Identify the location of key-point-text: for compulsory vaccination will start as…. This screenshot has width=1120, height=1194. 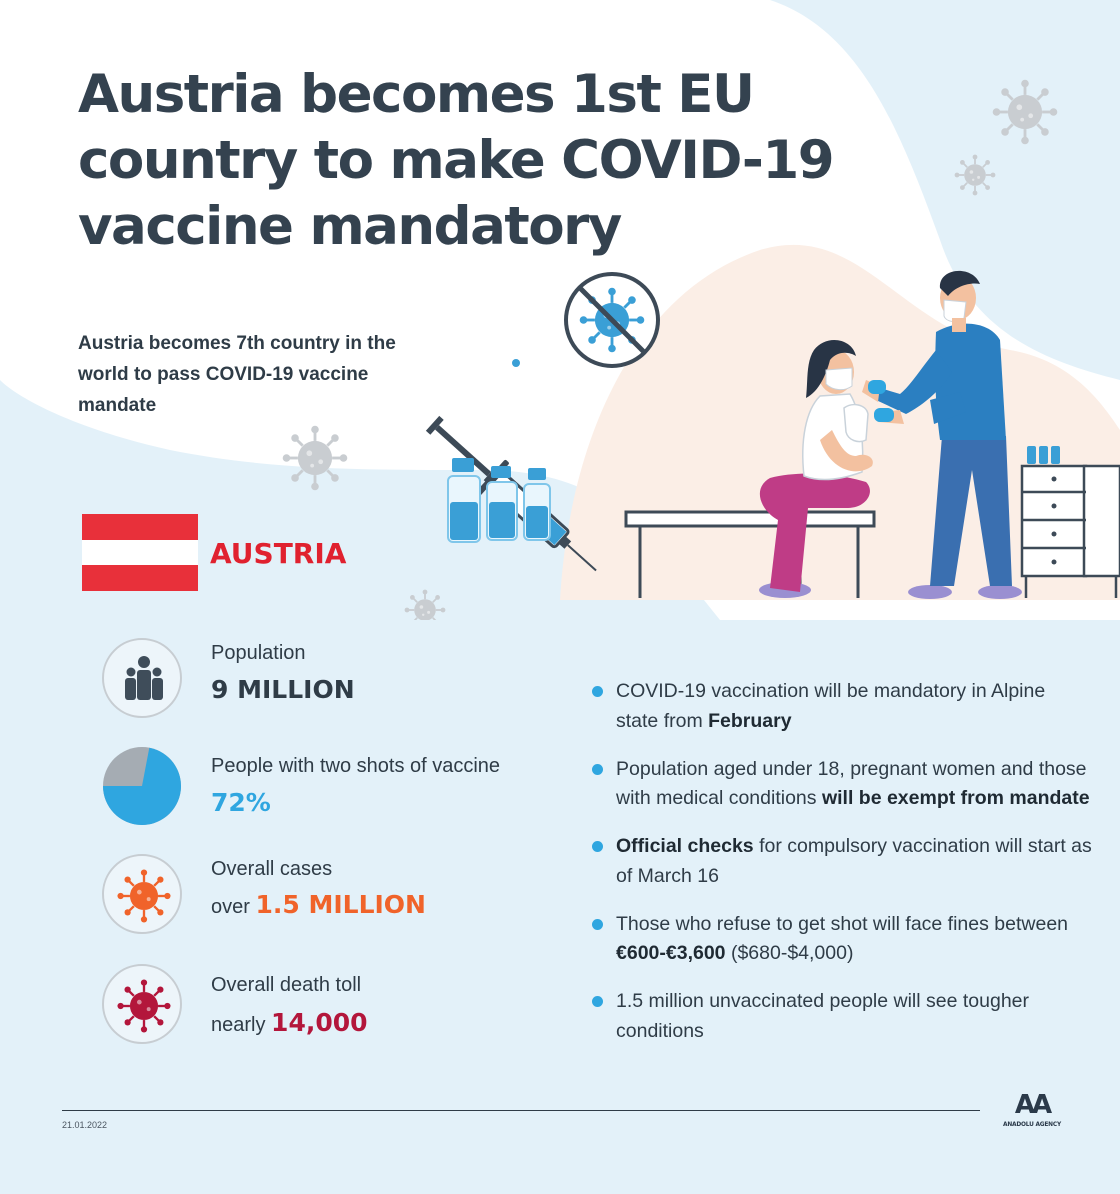
(854, 861).